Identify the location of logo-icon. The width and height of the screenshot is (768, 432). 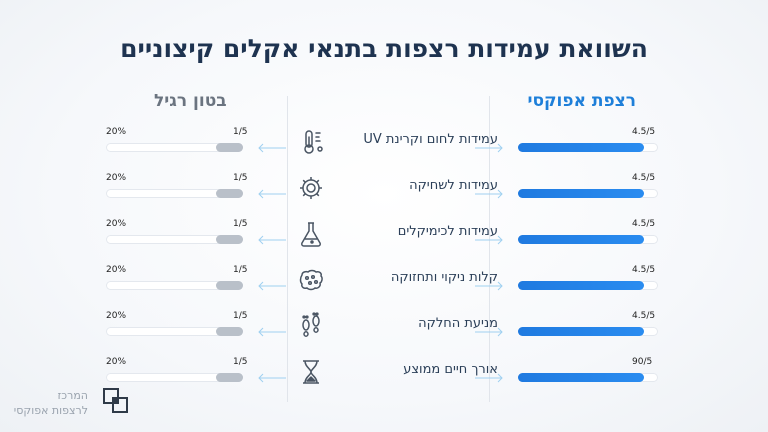
(115, 400).